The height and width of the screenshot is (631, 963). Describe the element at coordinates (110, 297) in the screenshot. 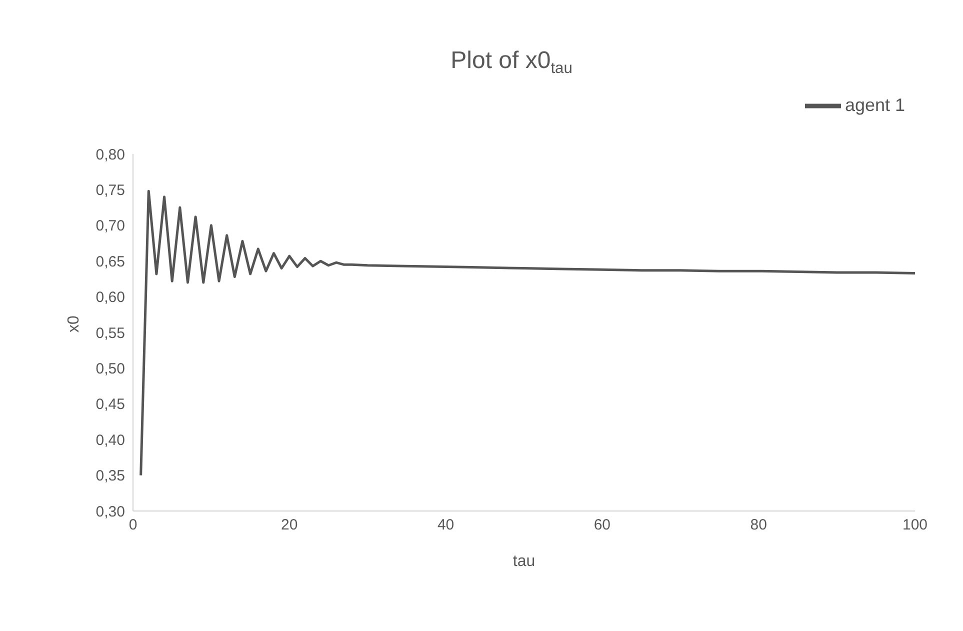

I see `y-tick-label: 0,60` at that location.